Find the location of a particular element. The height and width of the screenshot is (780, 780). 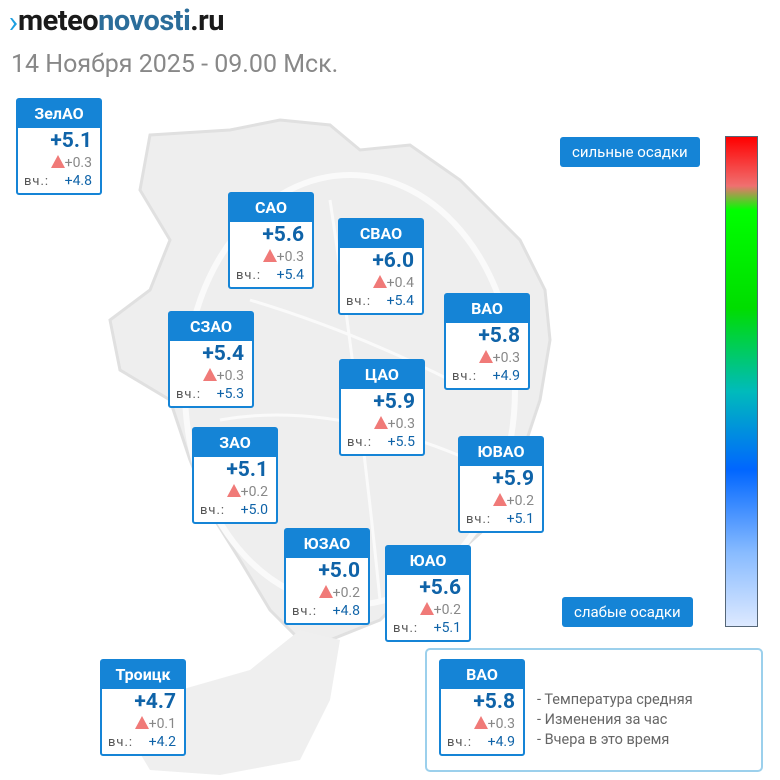

district-name: ЦАО is located at coordinates (382, 375).